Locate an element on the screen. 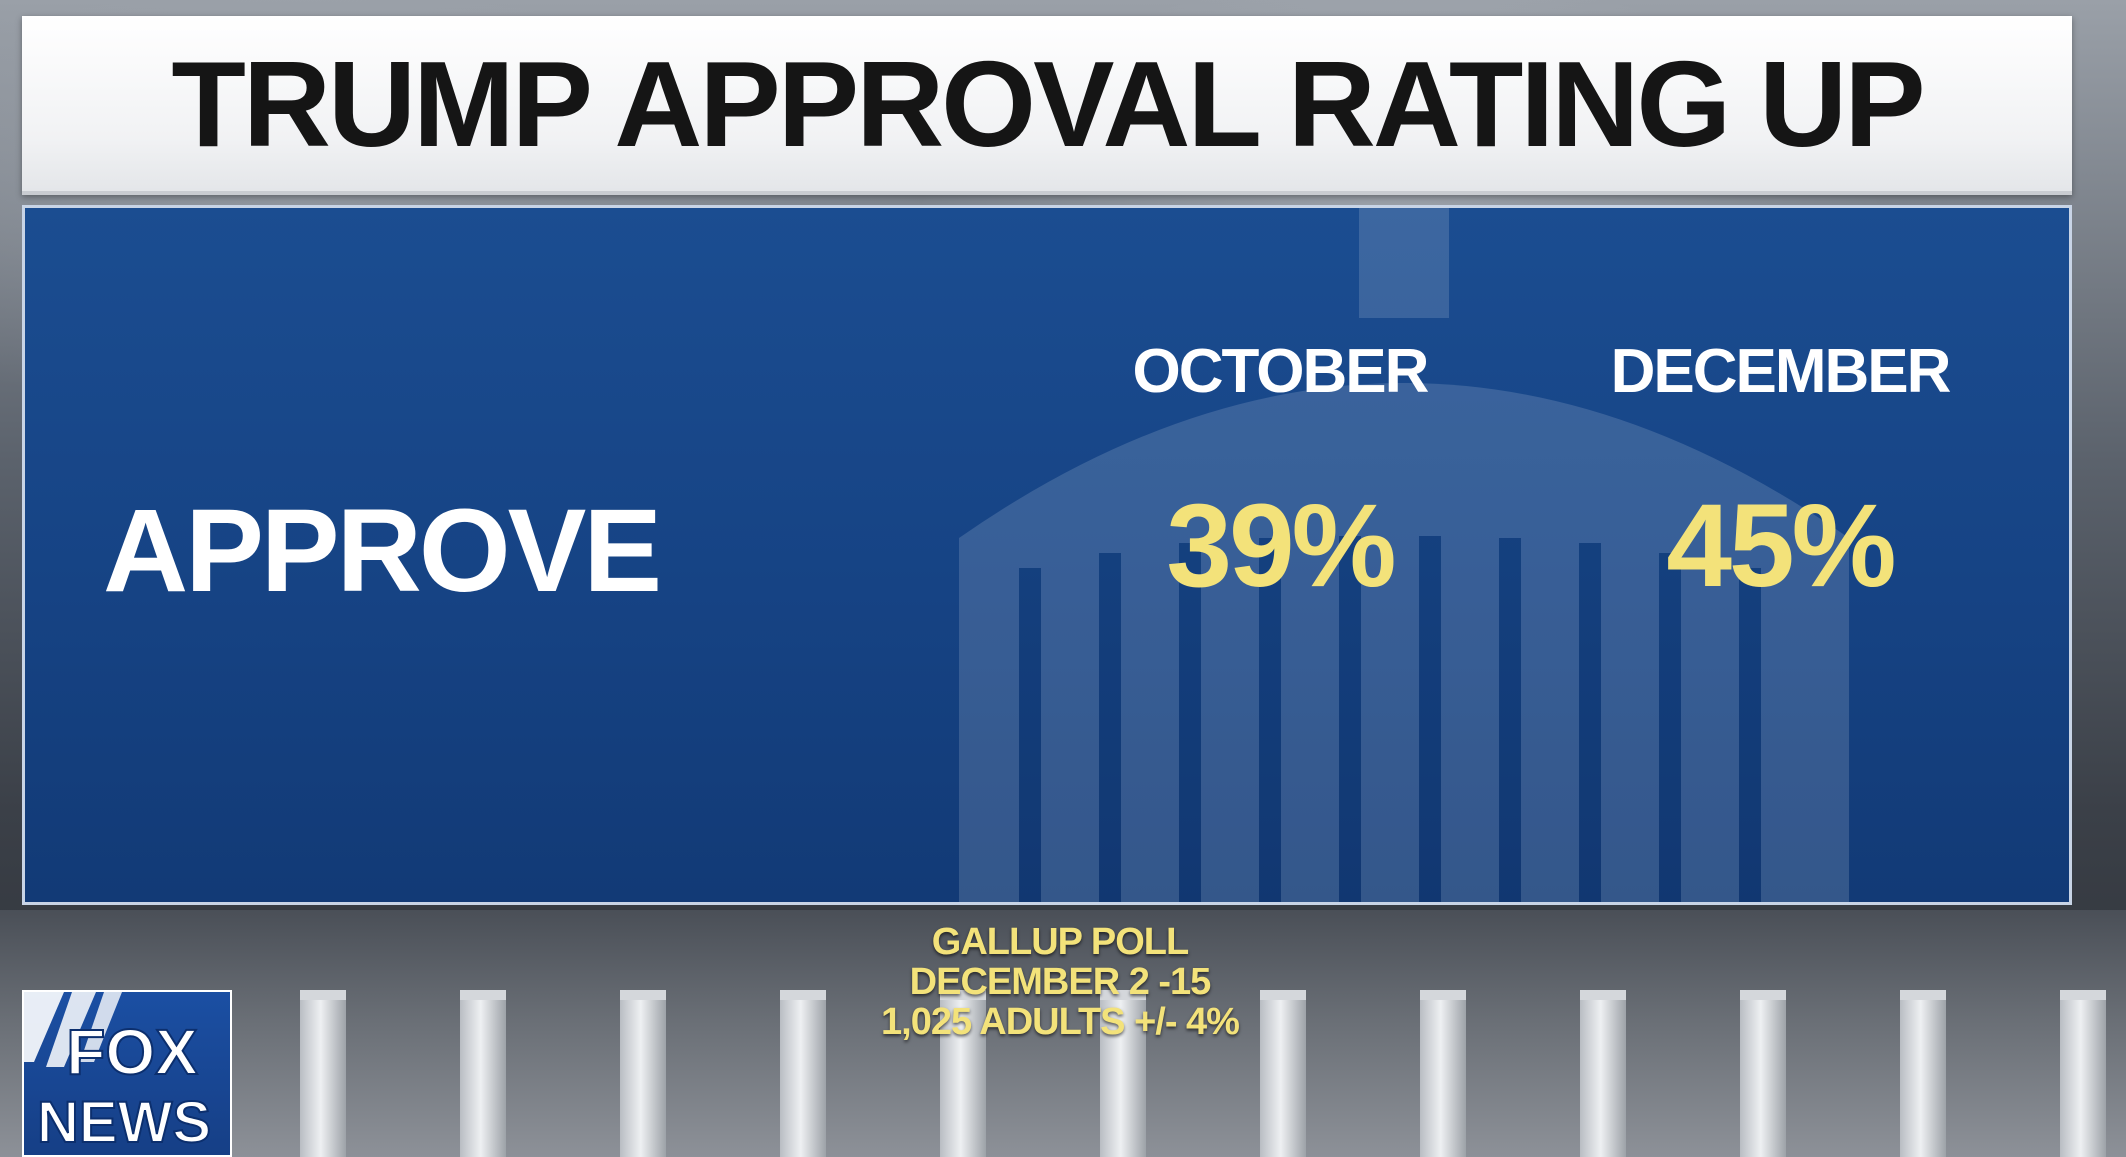 Image resolution: width=2126 pixels, height=1157 pixels. page-title: TRUMP APPROVAL RATING UP is located at coordinates (1048, 103).